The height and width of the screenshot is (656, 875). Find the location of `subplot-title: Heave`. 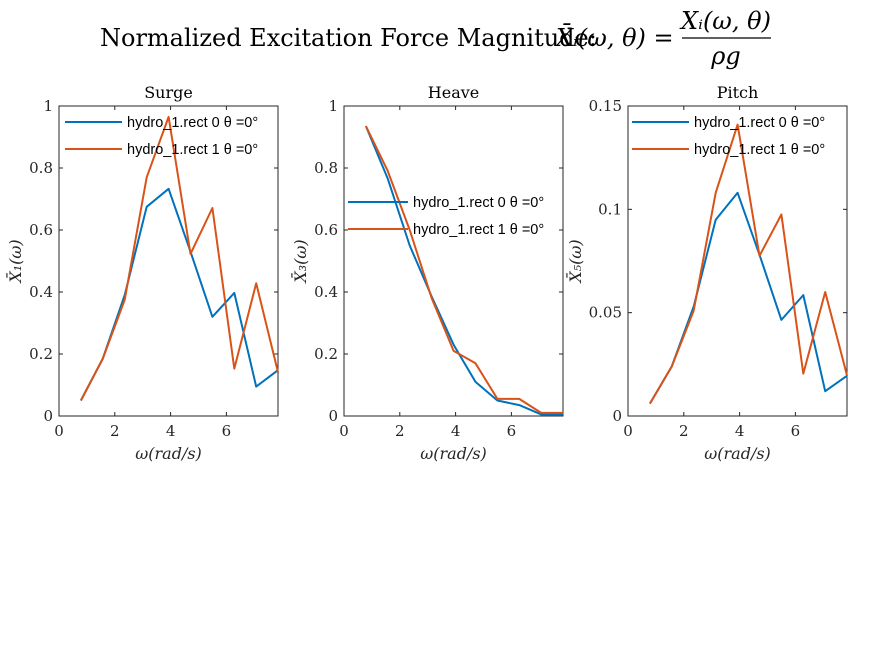

subplot-title: Heave is located at coordinates (453, 92).